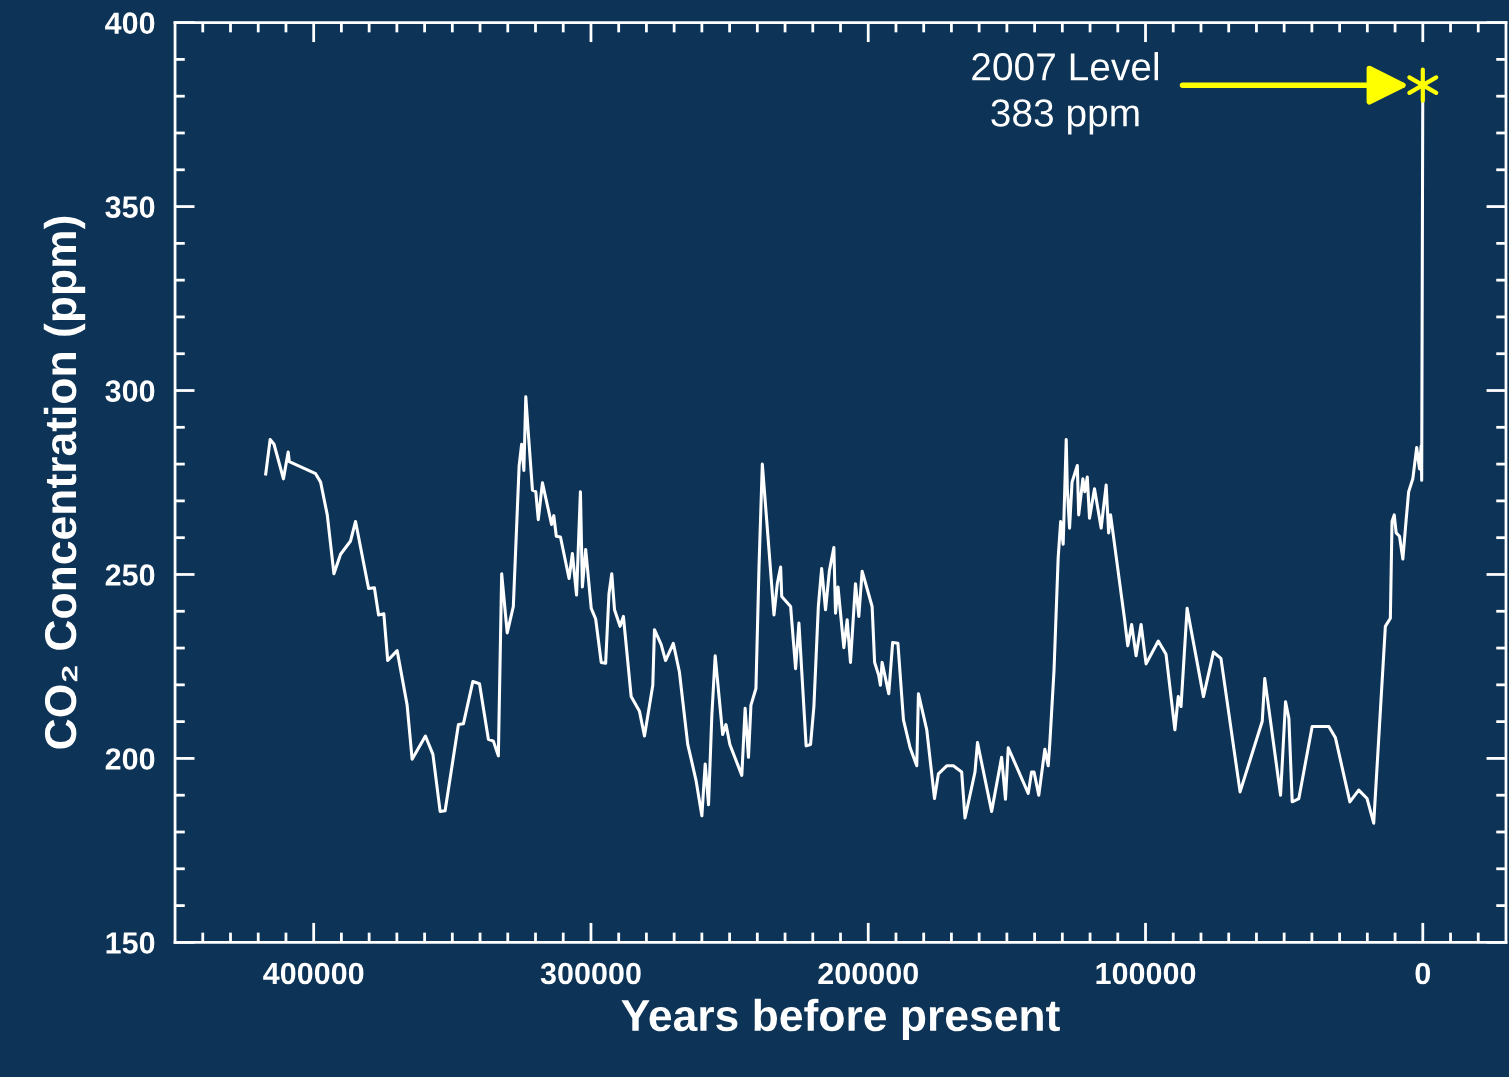 The height and width of the screenshot is (1077, 1509). I want to click on y-tick-label: 400, so click(130, 23).